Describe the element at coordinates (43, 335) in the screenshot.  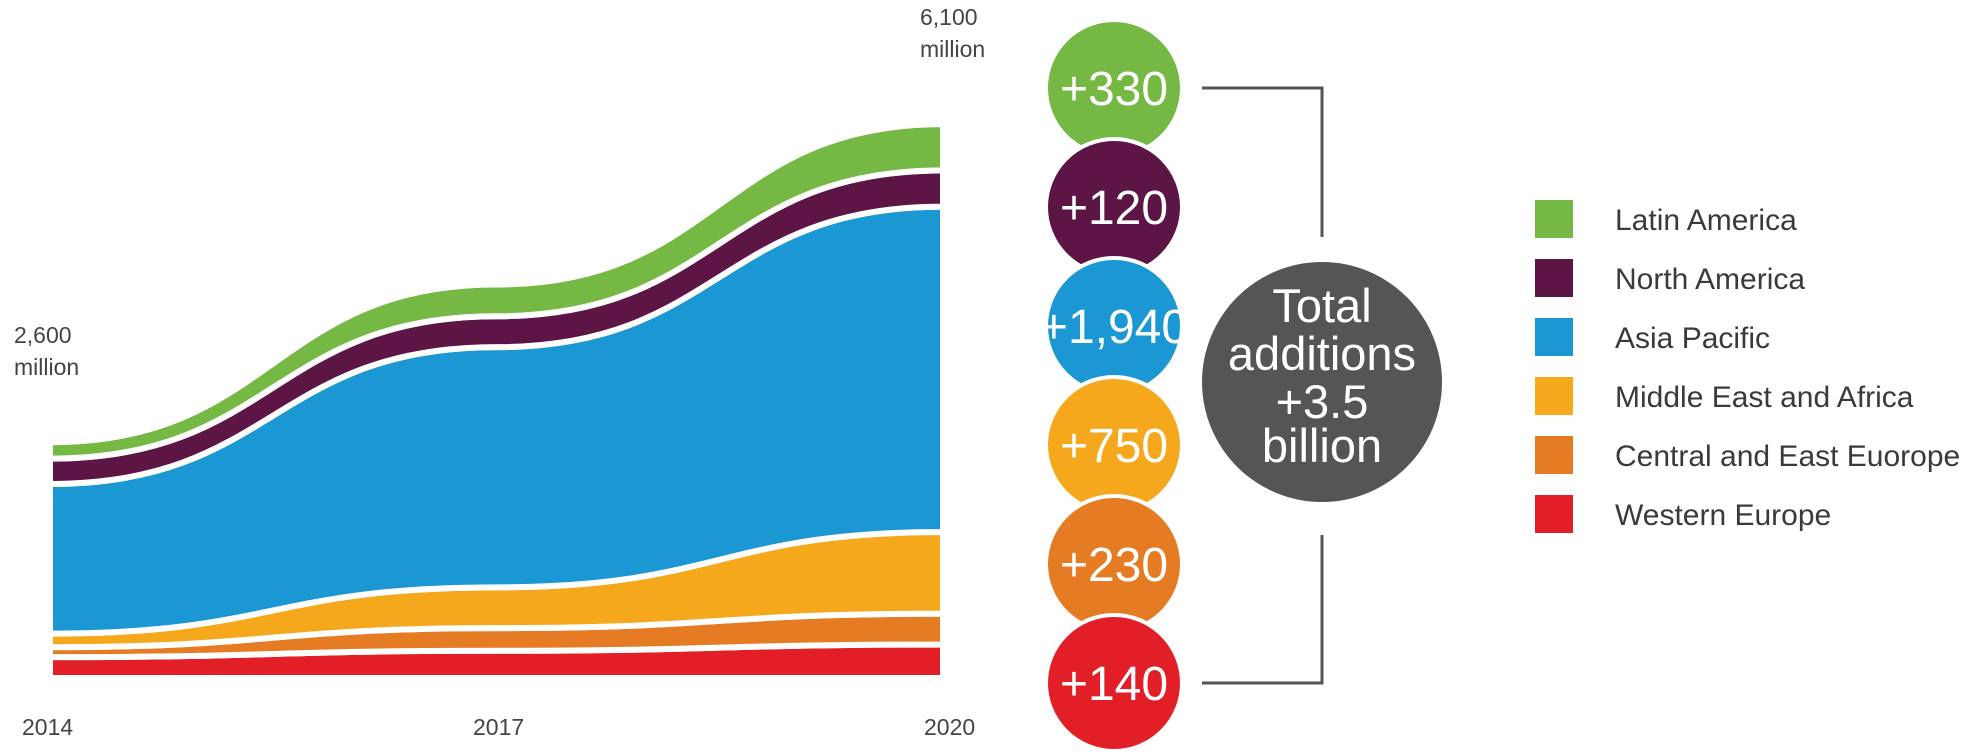
I see `start-value-label: 2,600` at that location.